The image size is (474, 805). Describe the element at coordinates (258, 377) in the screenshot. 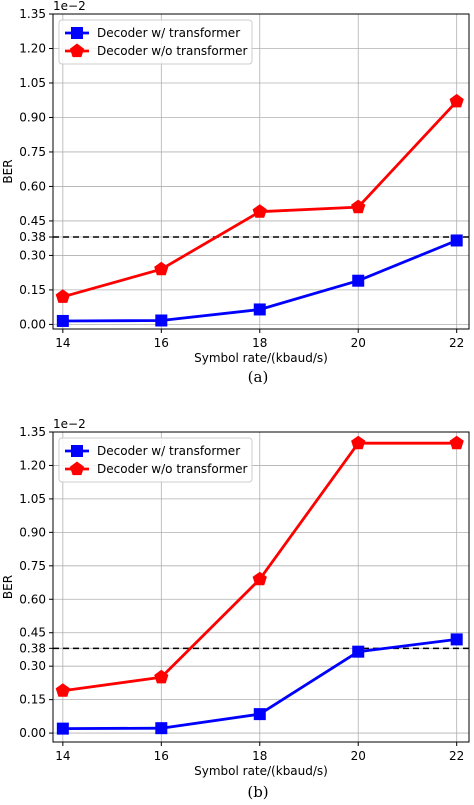

I see `figure-caption: (a)` at that location.